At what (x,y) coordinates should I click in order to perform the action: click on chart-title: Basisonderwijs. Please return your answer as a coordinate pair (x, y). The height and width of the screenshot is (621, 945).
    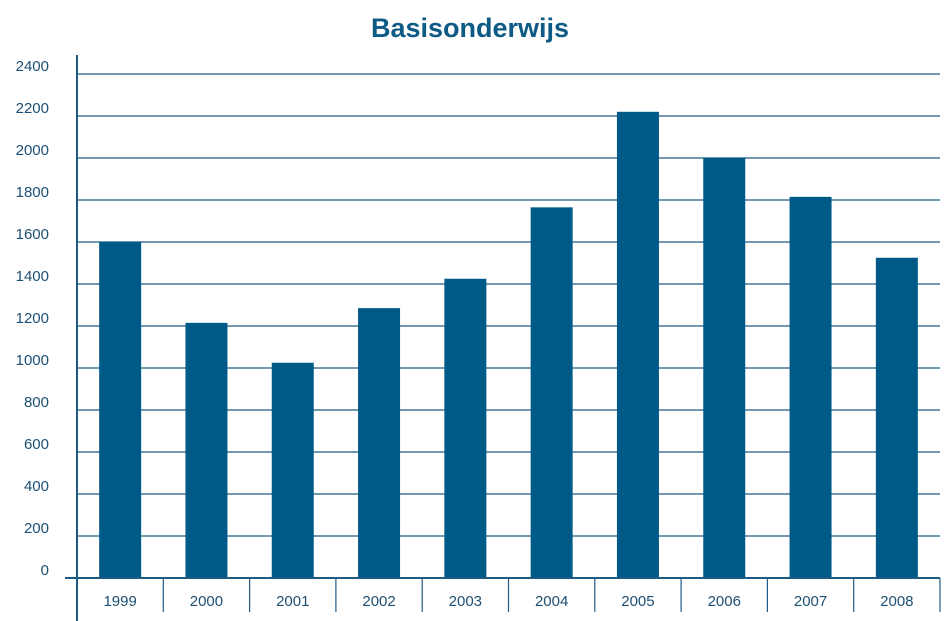
    Looking at the image, I should click on (470, 28).